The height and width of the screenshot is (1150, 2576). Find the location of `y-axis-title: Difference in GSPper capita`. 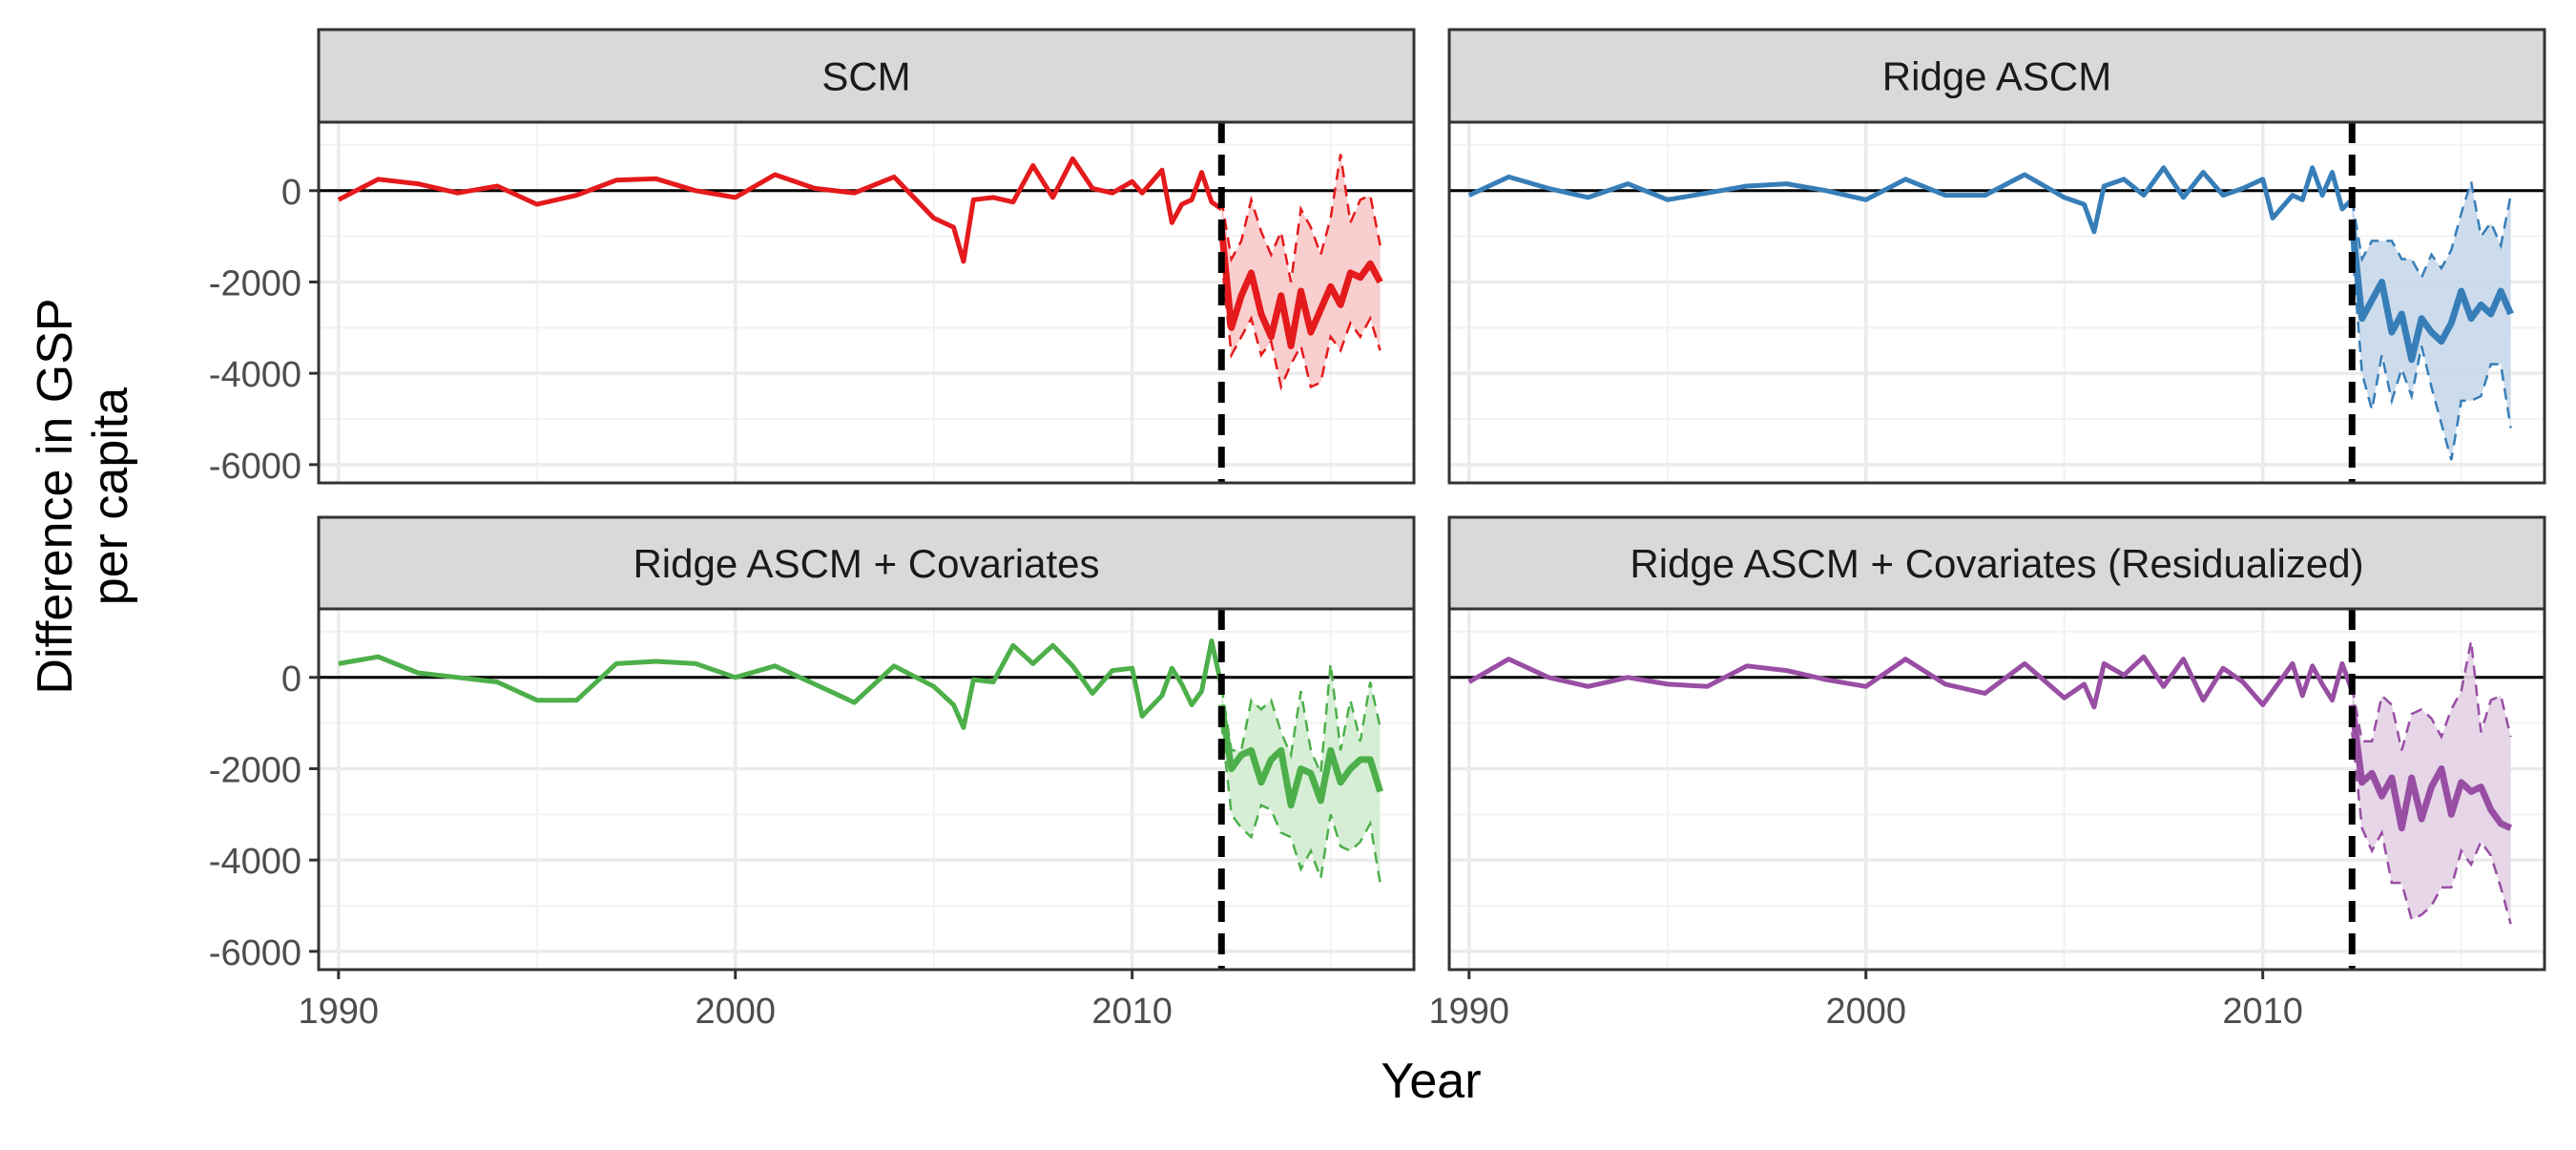

y-axis-title: Difference in GSPper capita is located at coordinates (83, 496).